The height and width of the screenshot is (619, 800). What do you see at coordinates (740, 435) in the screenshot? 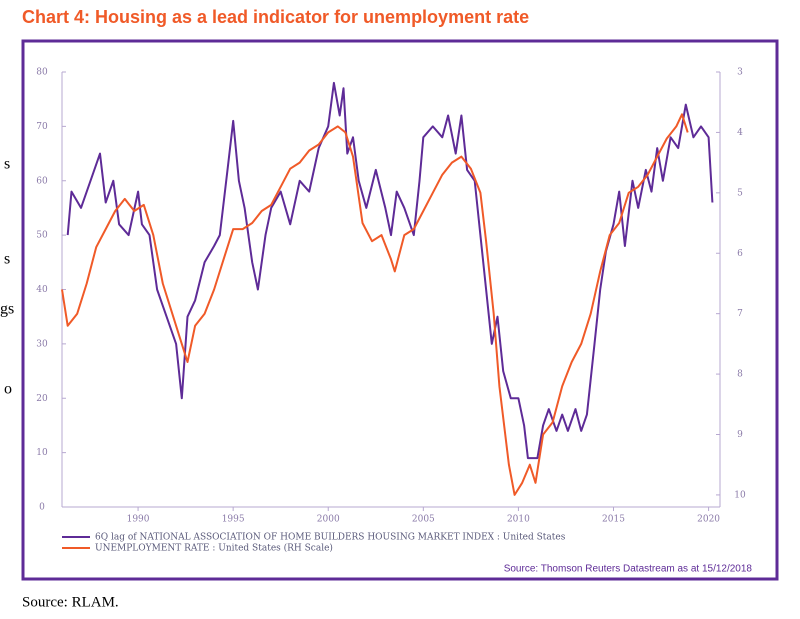
I see `y2-tick-label: 9` at bounding box center [740, 435].